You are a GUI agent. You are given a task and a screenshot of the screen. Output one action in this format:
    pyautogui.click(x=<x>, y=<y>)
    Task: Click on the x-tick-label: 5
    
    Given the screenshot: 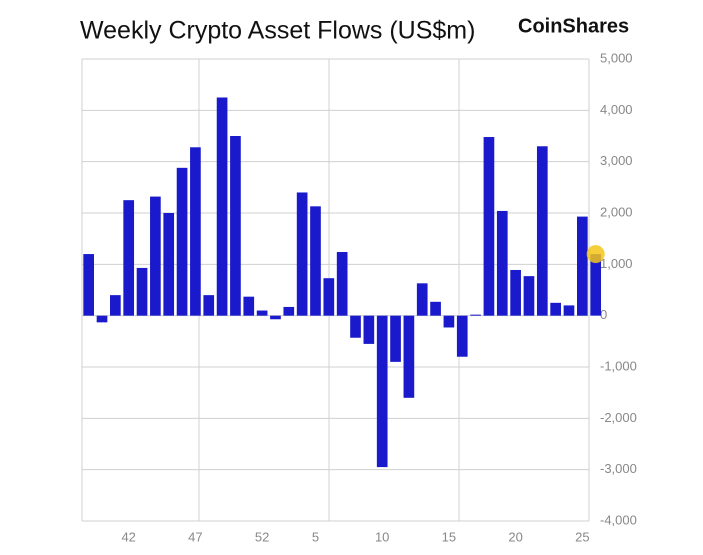 What is the action you would take?
    pyautogui.click(x=315, y=536)
    